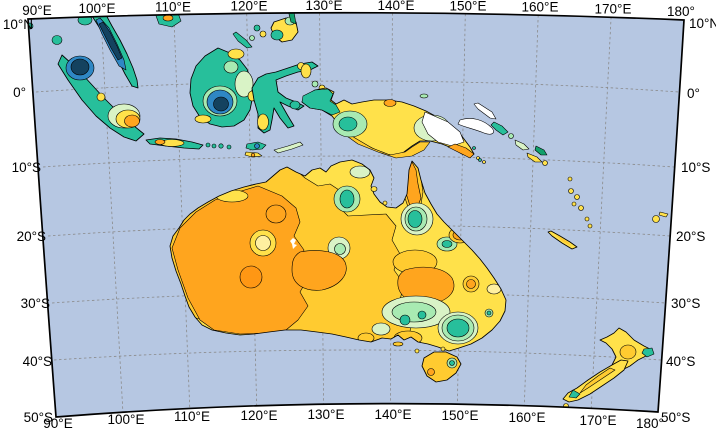  What do you see at coordinates (236, 54) in the screenshot?
I see `borneo-north-yellow` at bounding box center [236, 54].